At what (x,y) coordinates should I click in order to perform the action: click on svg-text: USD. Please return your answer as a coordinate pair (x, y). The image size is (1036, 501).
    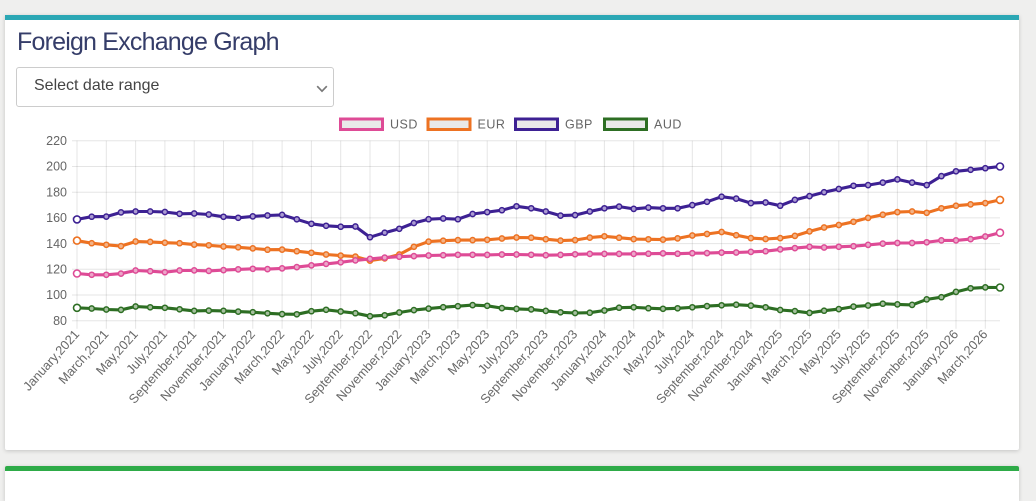
    Looking at the image, I should click on (404, 125).